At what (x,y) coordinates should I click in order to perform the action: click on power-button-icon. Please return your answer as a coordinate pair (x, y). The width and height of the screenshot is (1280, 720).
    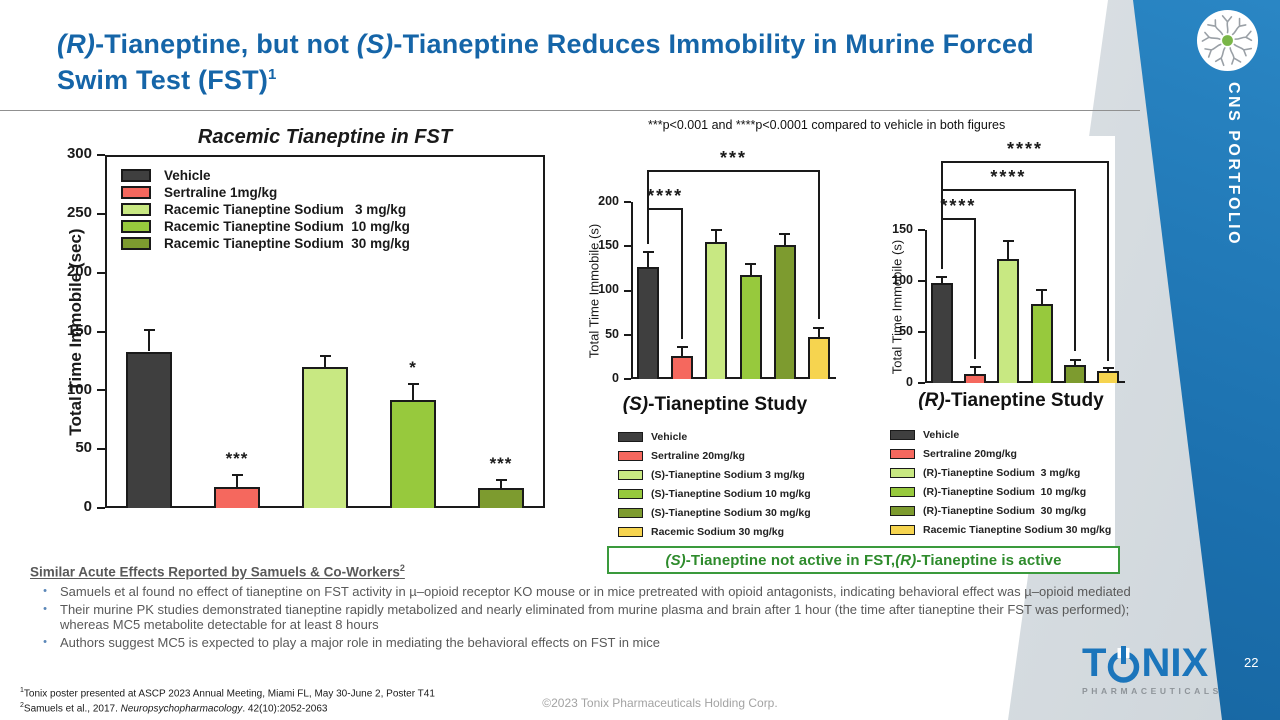
    Looking at the image, I should click on (1124, 664).